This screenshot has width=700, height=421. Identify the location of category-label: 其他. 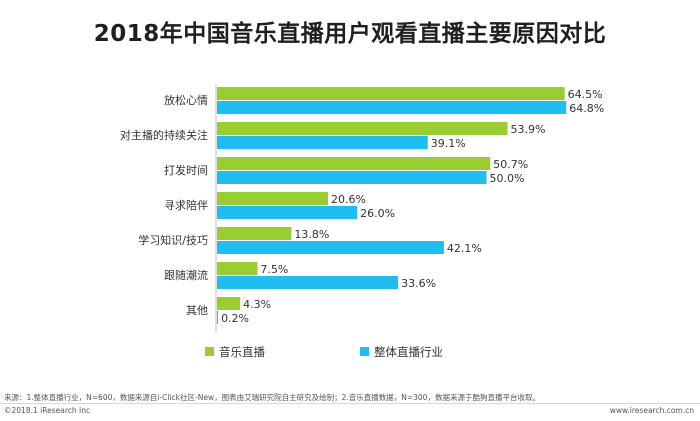
(197, 310).